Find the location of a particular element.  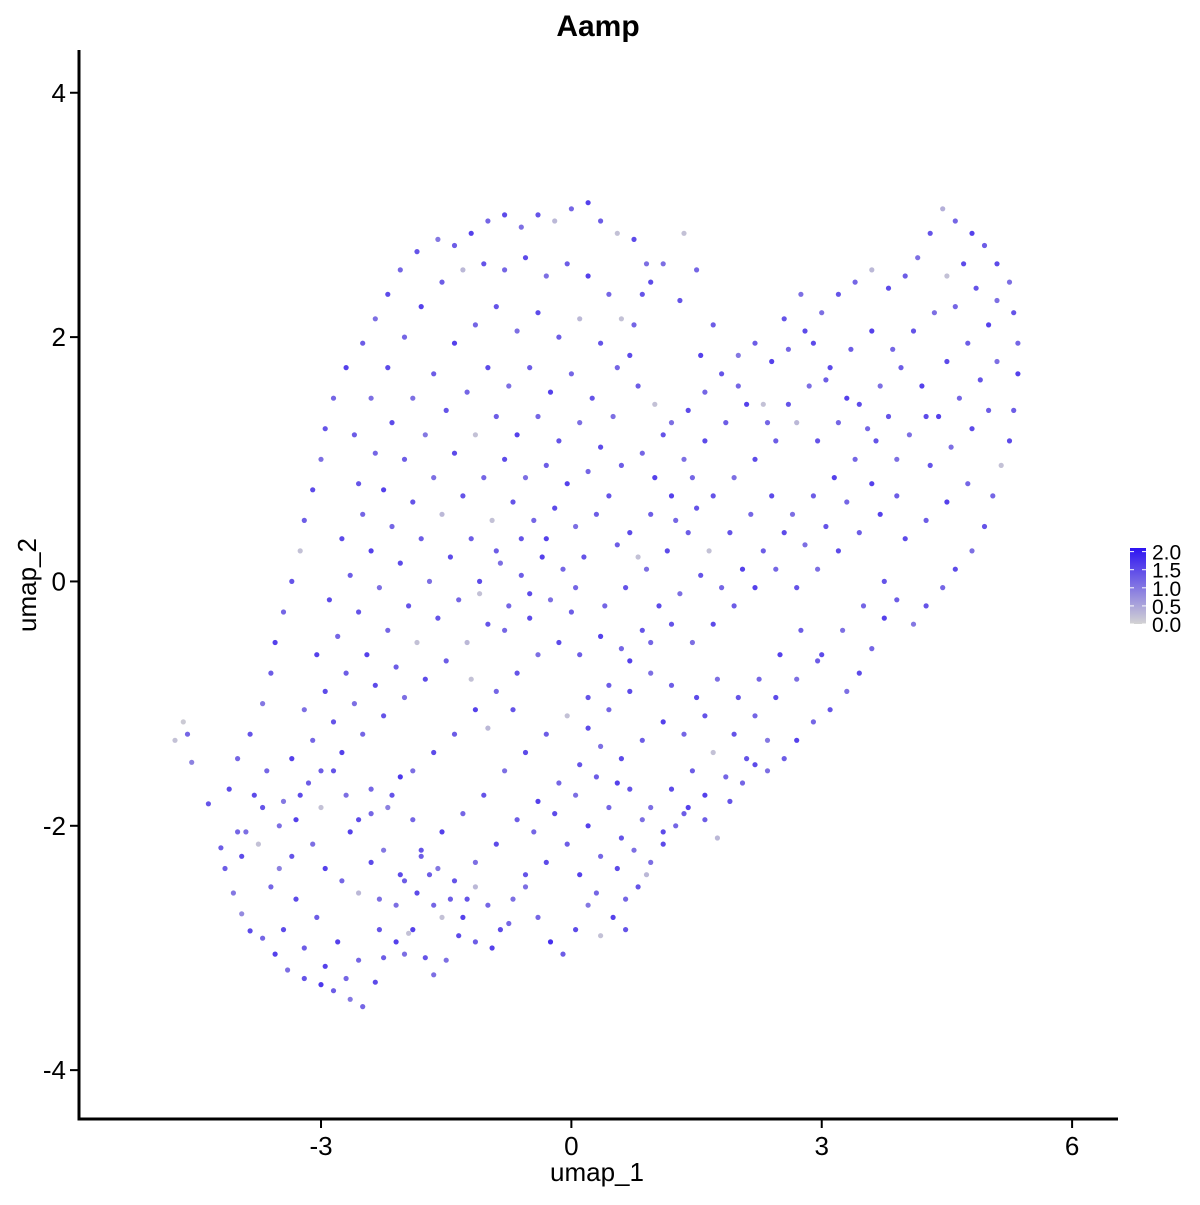

chart-title: Aamp is located at coordinates (597, 26).